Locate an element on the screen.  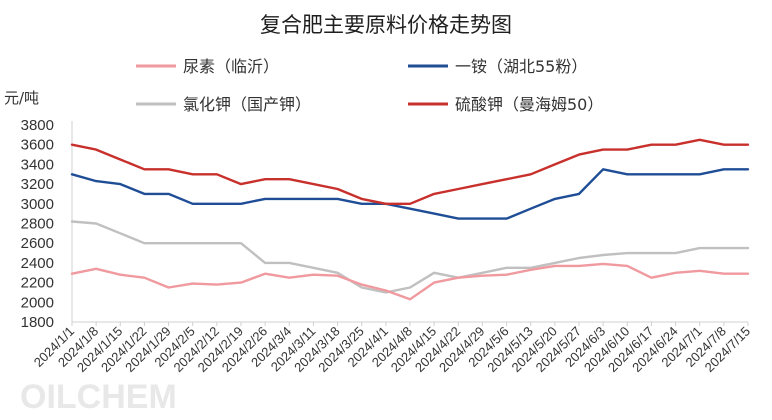
watermark: OILCHEM is located at coordinates (98, 397).